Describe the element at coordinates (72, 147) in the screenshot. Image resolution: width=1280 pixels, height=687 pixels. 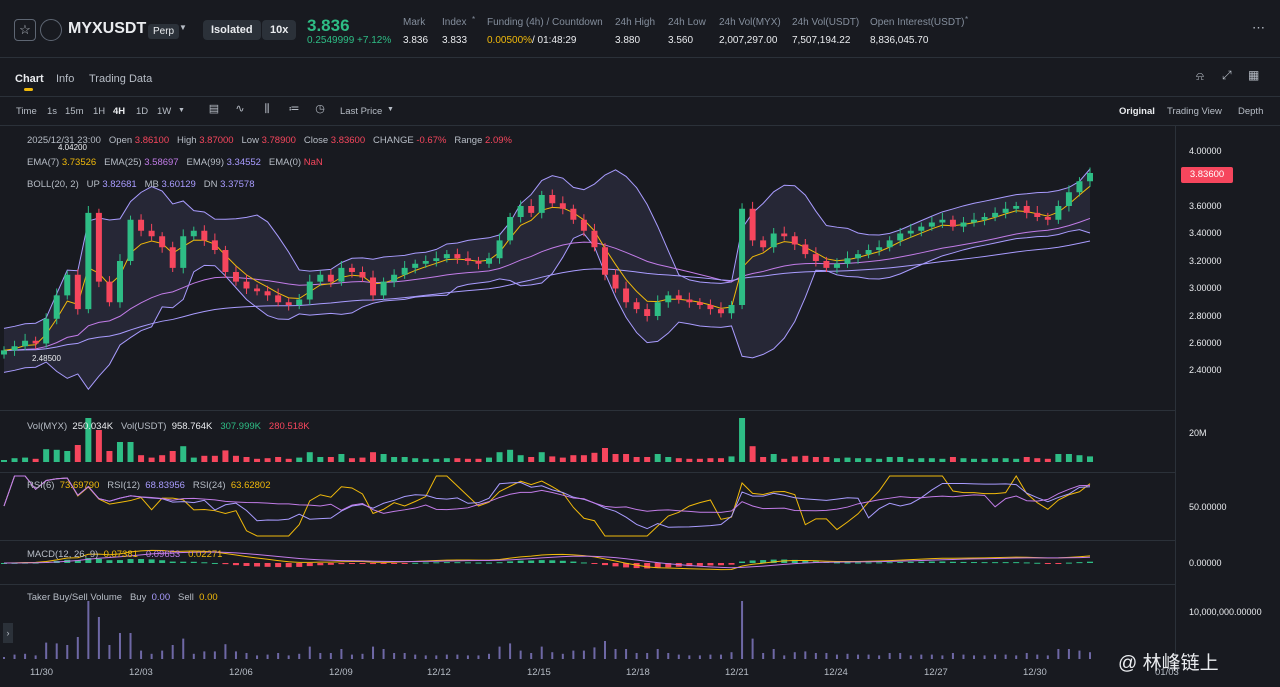
I see `max-price-label: 4.04200` at that location.